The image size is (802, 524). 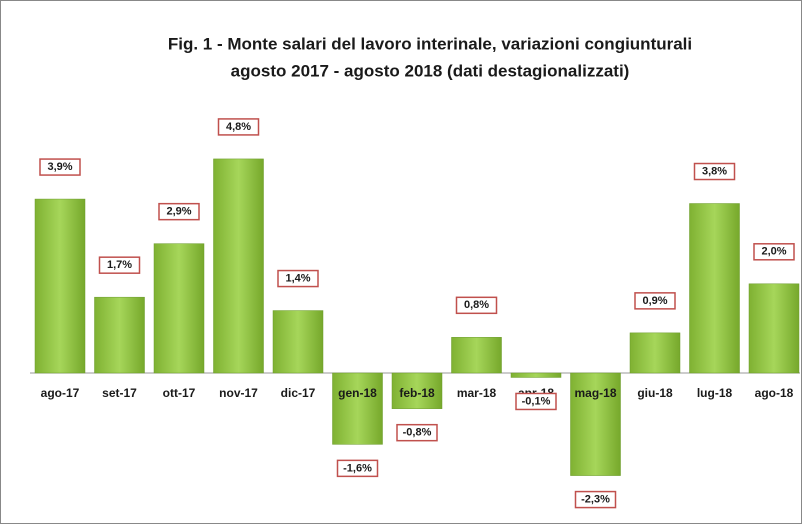 I want to click on value-label: 3,9%, so click(x=59, y=167).